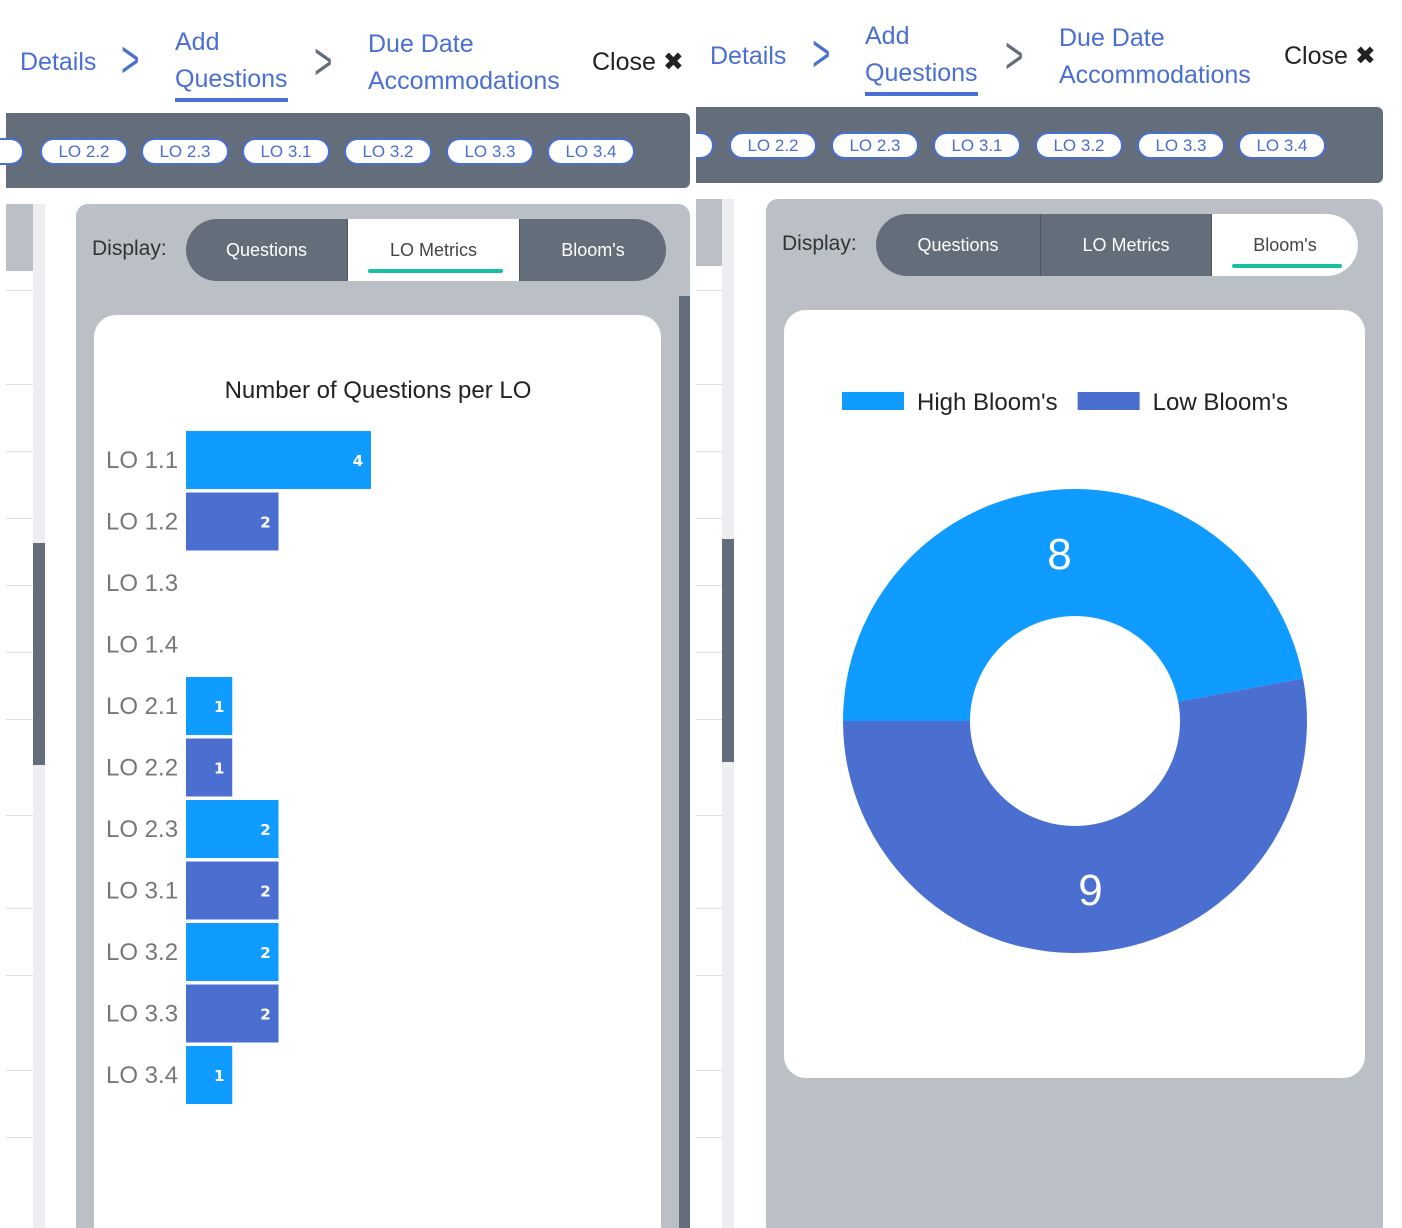 The width and height of the screenshot is (1402, 1228). What do you see at coordinates (142, 460) in the screenshot?
I see `bar-category-label: LO 1.1` at bounding box center [142, 460].